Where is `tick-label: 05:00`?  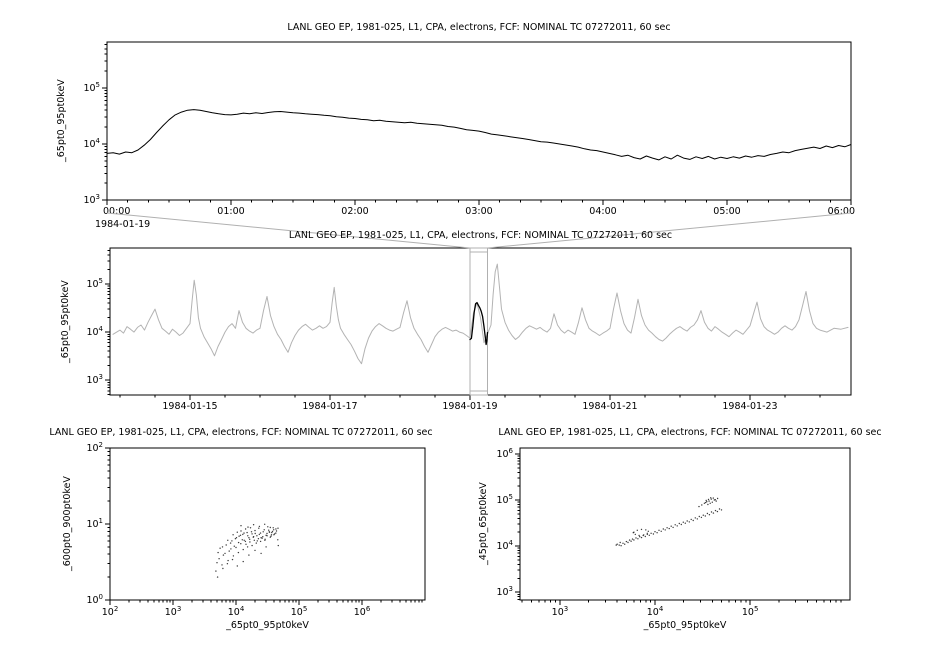
tick-label: 05:00 is located at coordinates (726, 211).